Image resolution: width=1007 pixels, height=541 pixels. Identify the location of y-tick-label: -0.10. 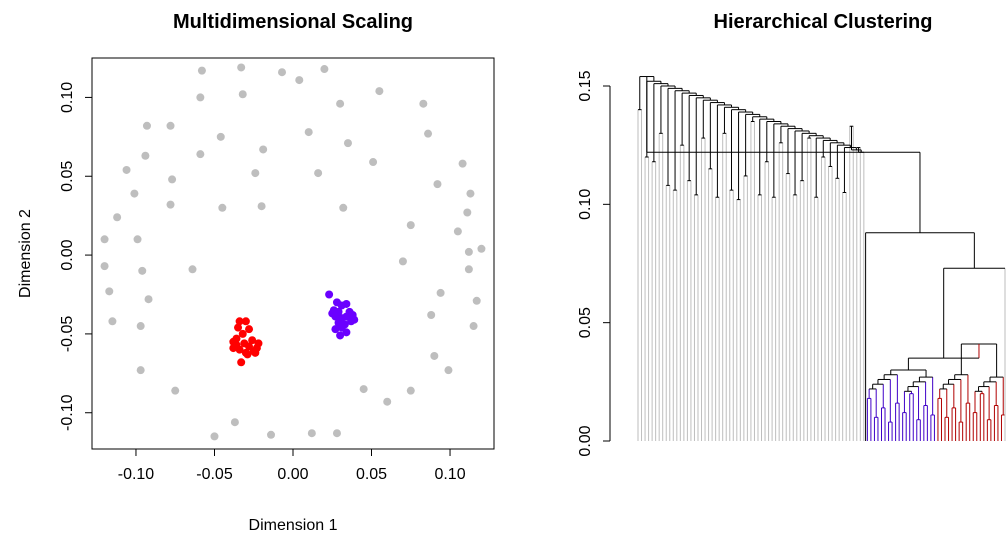
(67, 412).